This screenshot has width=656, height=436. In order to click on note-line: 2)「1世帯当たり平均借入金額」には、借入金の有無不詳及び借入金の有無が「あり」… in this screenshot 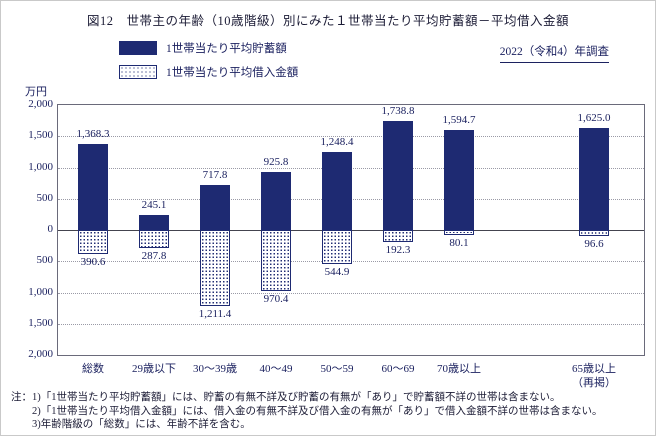, I will do `click(317, 411)`.